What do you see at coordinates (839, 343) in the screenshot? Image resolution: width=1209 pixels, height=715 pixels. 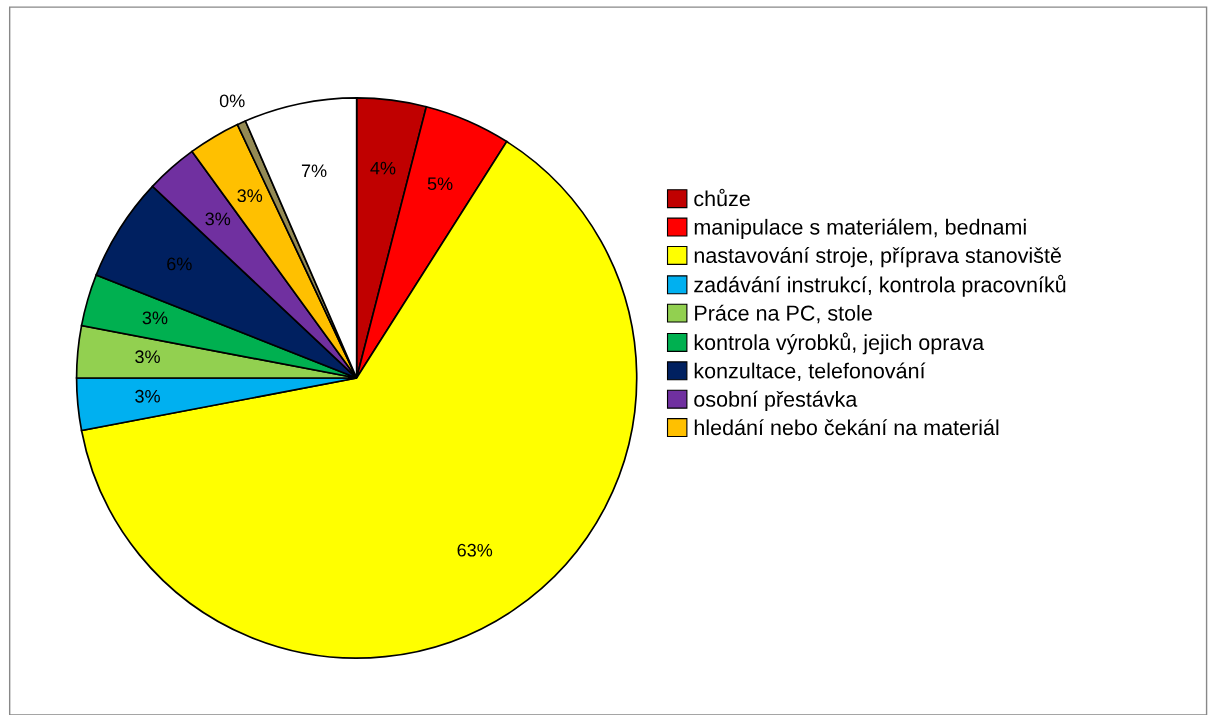 I see `legend-label: kontrola výrobků, jejich oprava` at bounding box center [839, 343].